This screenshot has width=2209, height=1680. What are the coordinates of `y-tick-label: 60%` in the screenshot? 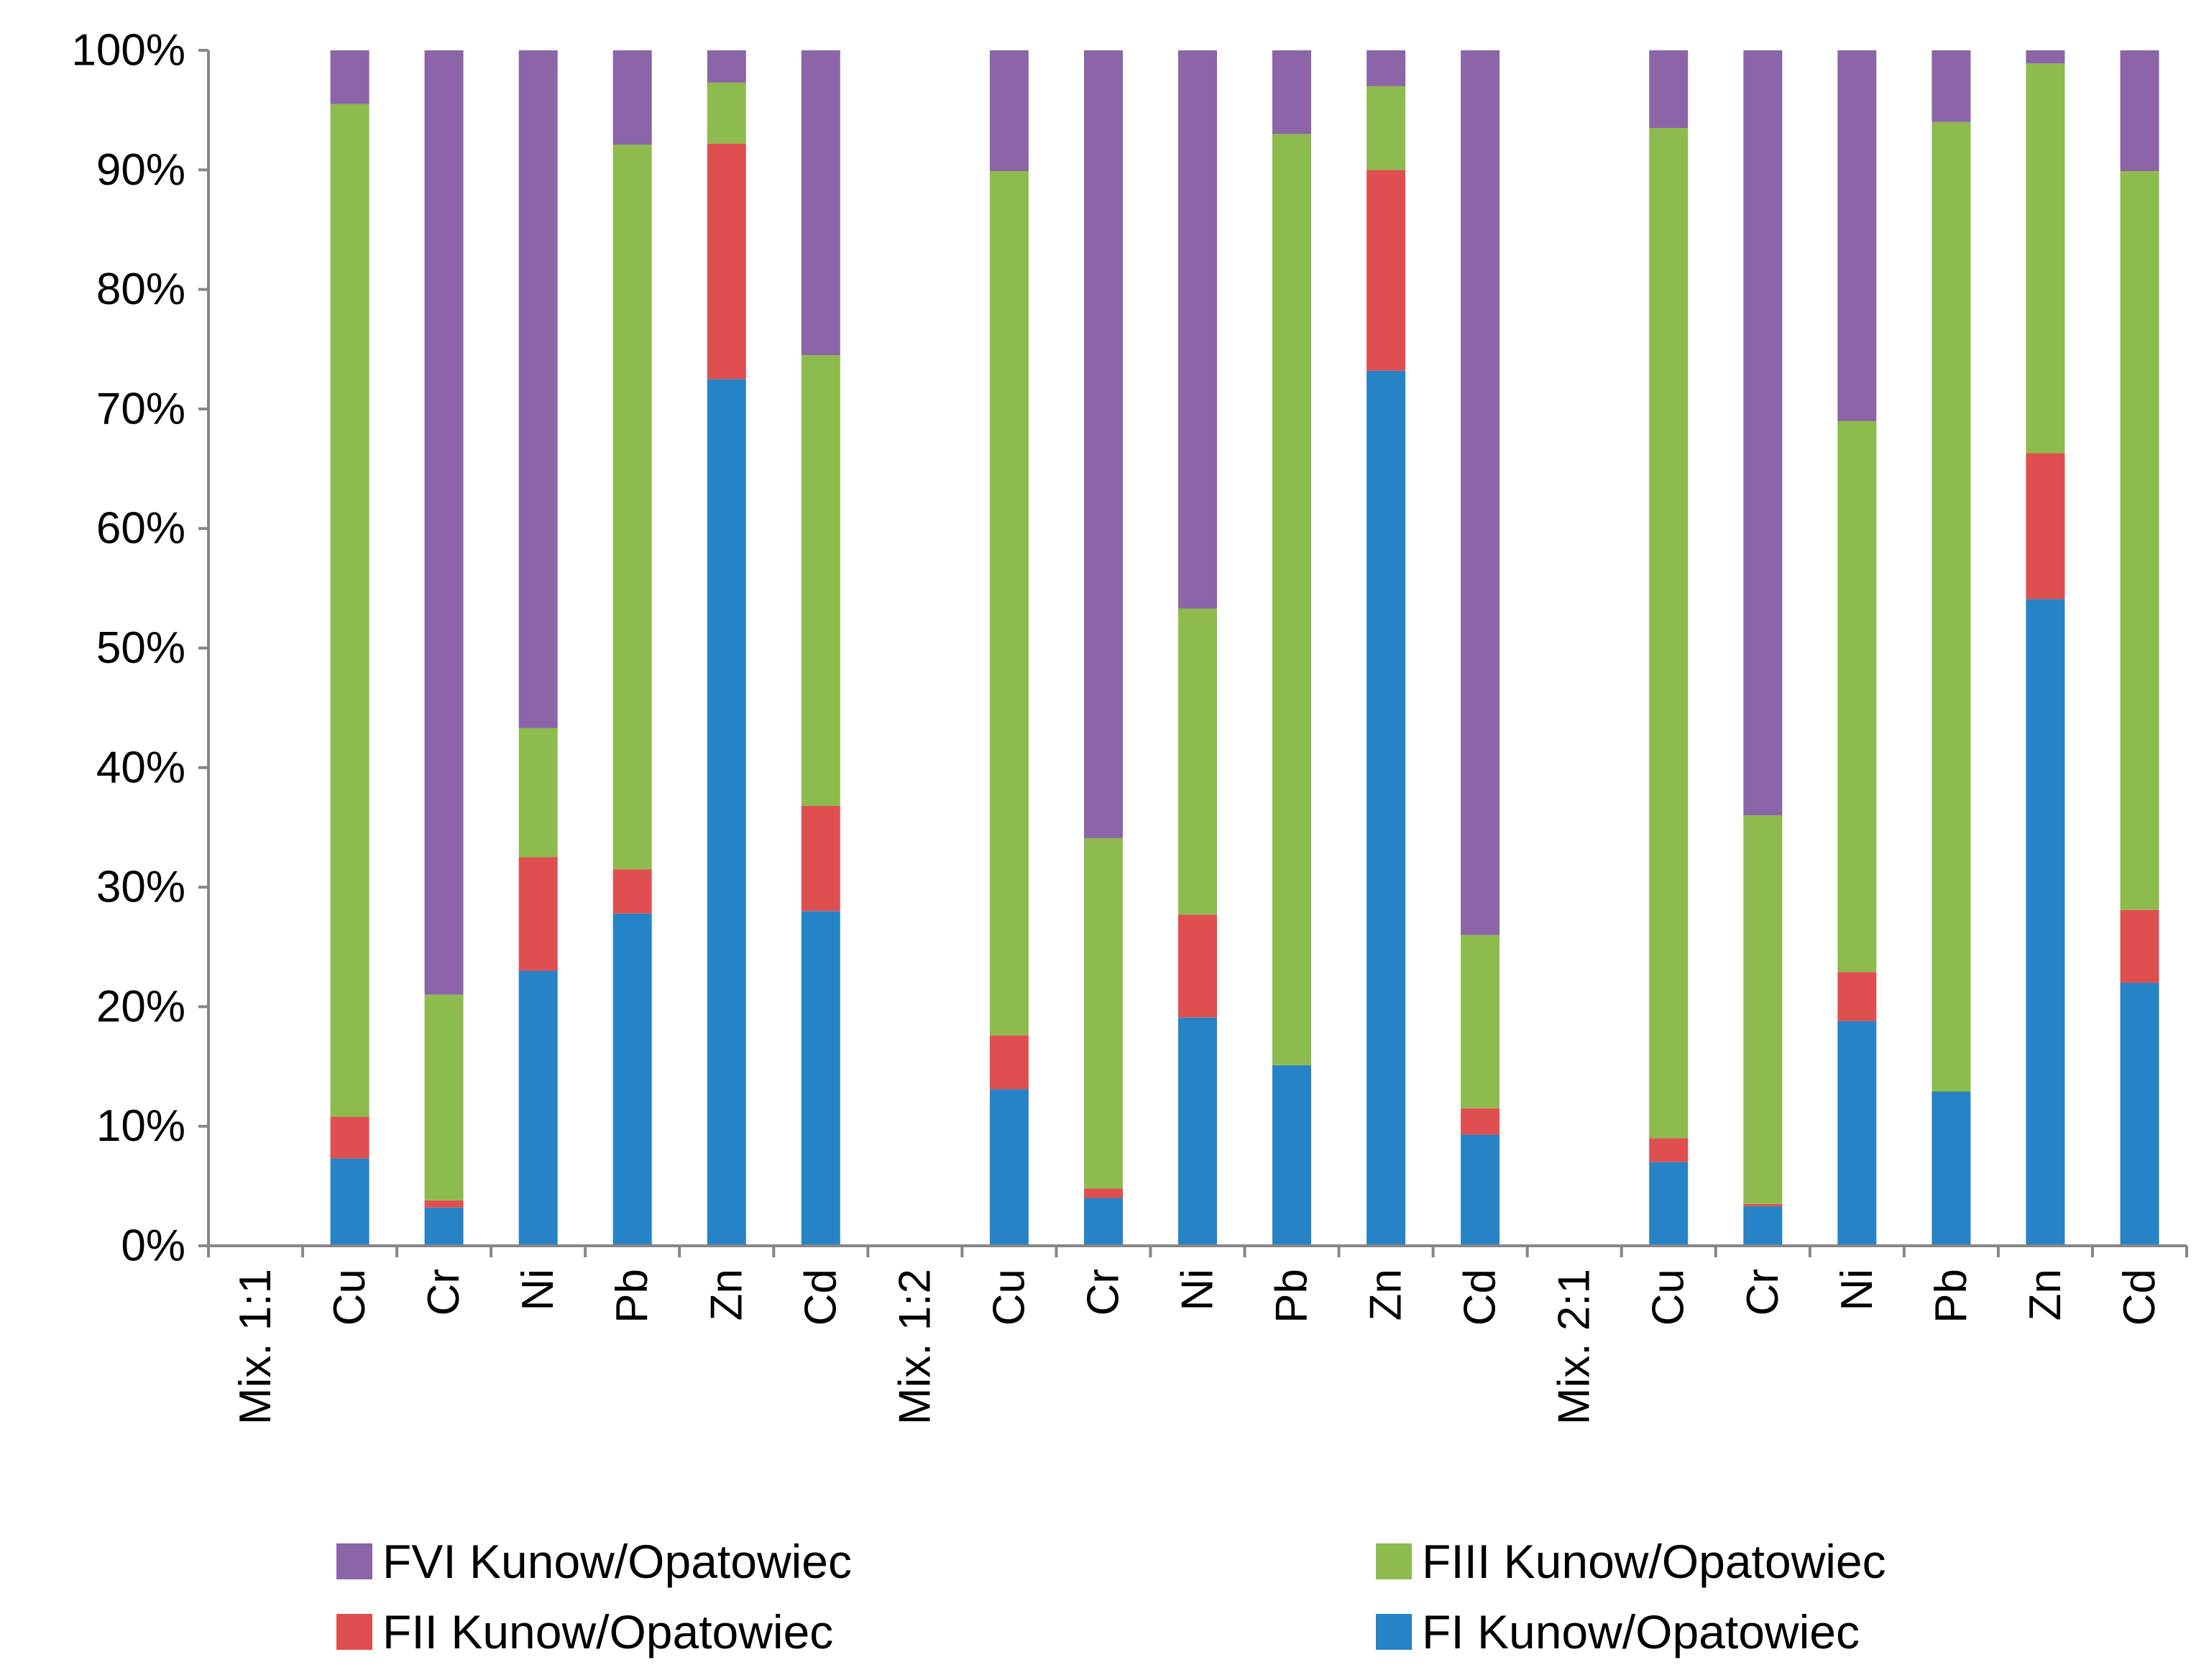 It's located at (141, 529).